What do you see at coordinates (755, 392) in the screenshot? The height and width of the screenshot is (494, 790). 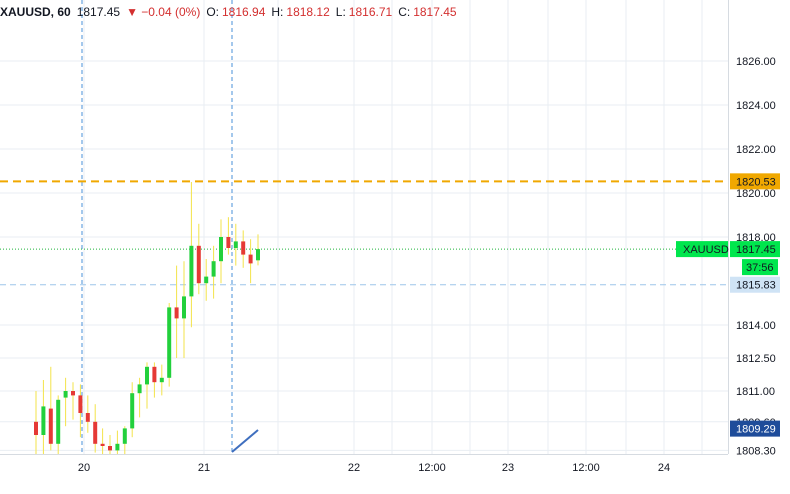 I see `price-tick-label: 1811.00` at bounding box center [755, 392].